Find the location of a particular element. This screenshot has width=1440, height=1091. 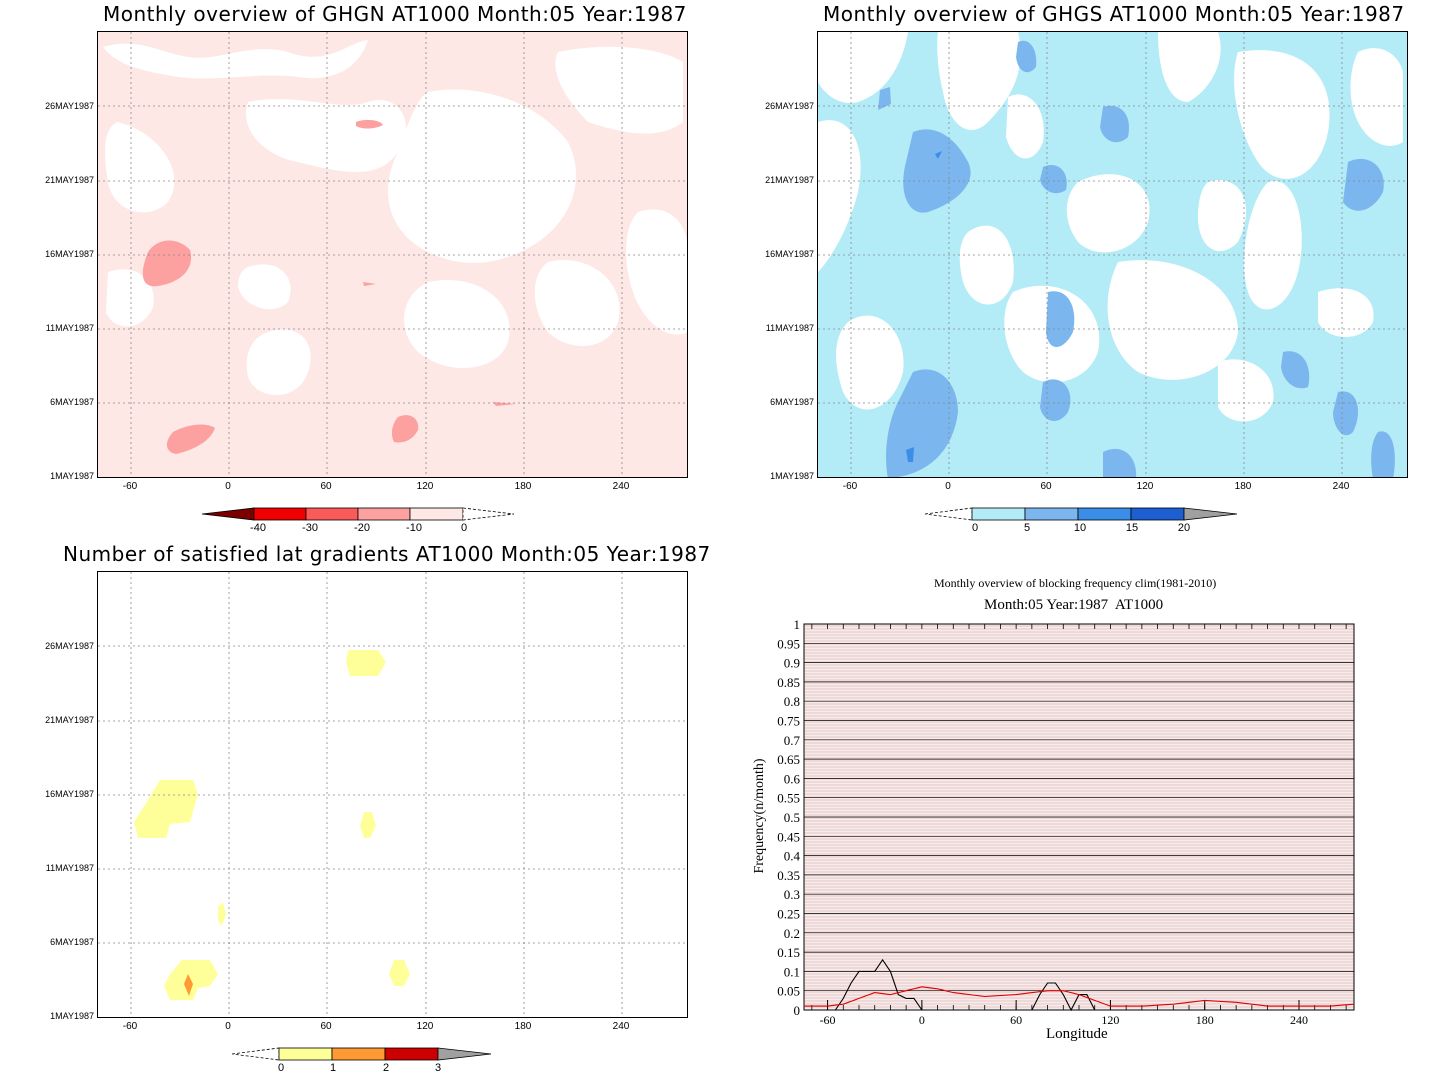

y-tick-label: 0.9 is located at coordinates (792, 663).